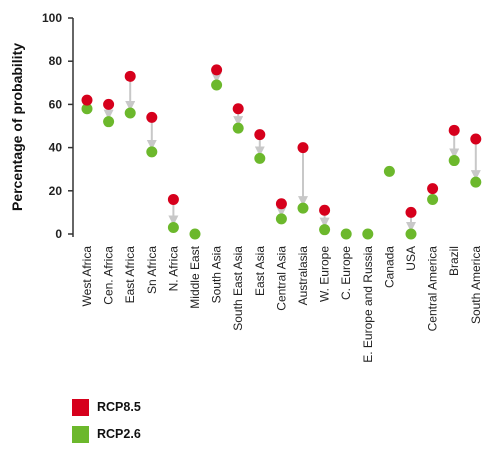  I want to click on point-rcp2-6-n-africa, so click(173, 228).